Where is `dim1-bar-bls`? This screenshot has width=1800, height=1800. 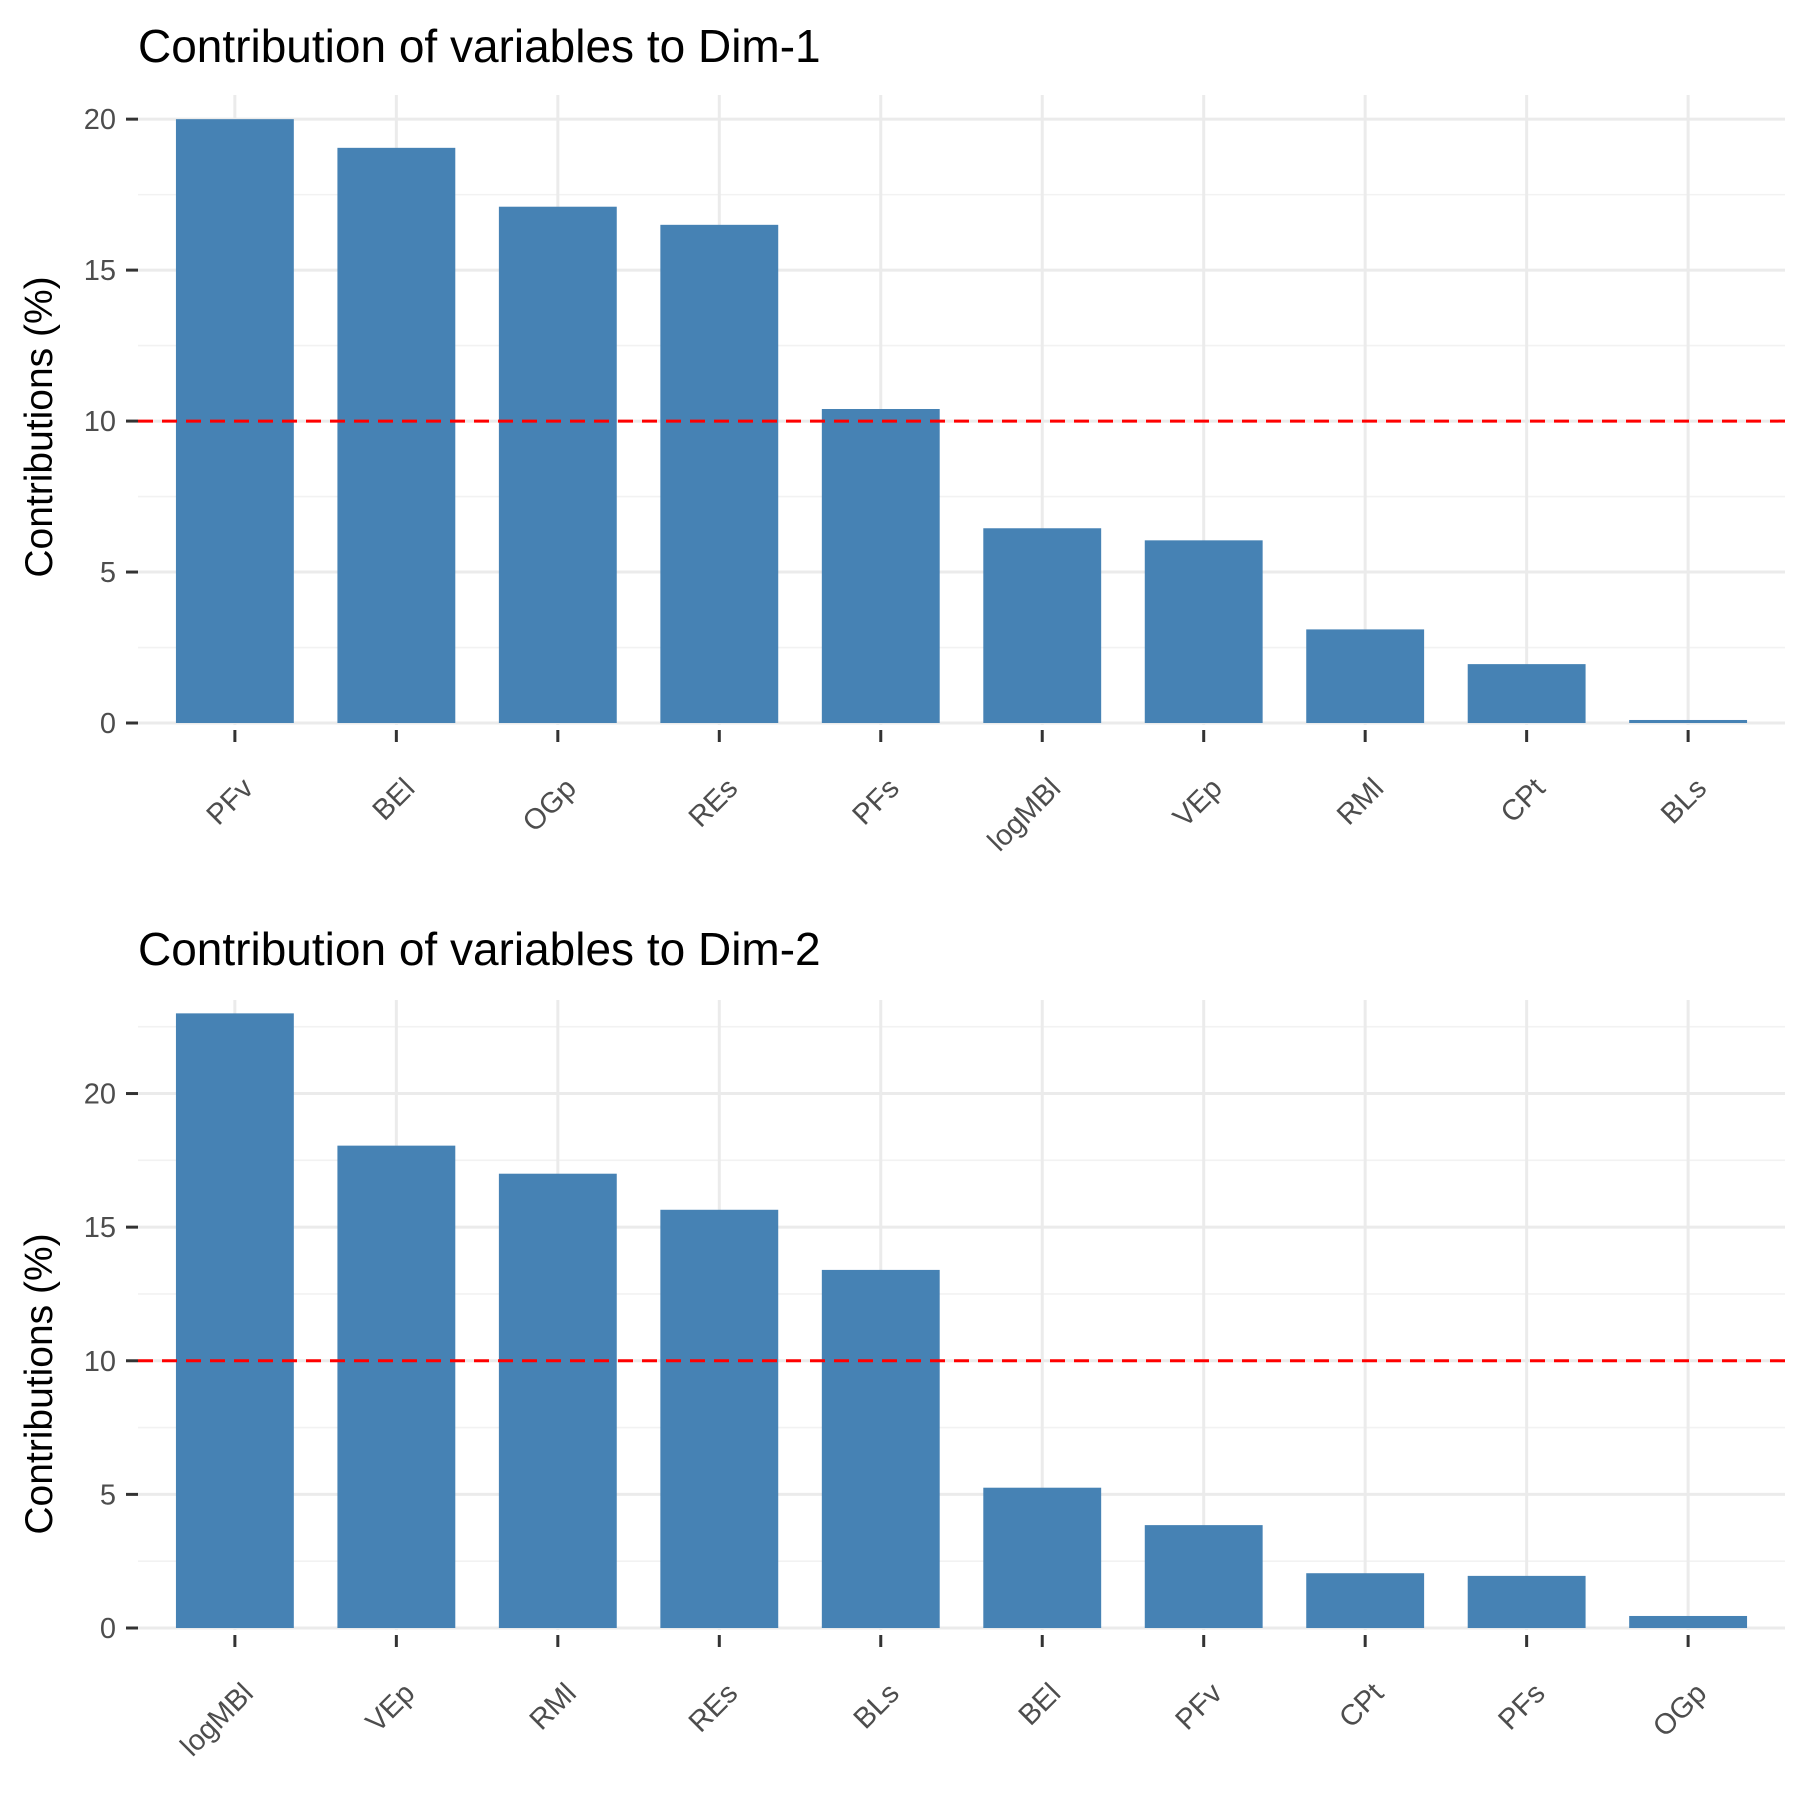
dim1-bar-bls is located at coordinates (1688, 721).